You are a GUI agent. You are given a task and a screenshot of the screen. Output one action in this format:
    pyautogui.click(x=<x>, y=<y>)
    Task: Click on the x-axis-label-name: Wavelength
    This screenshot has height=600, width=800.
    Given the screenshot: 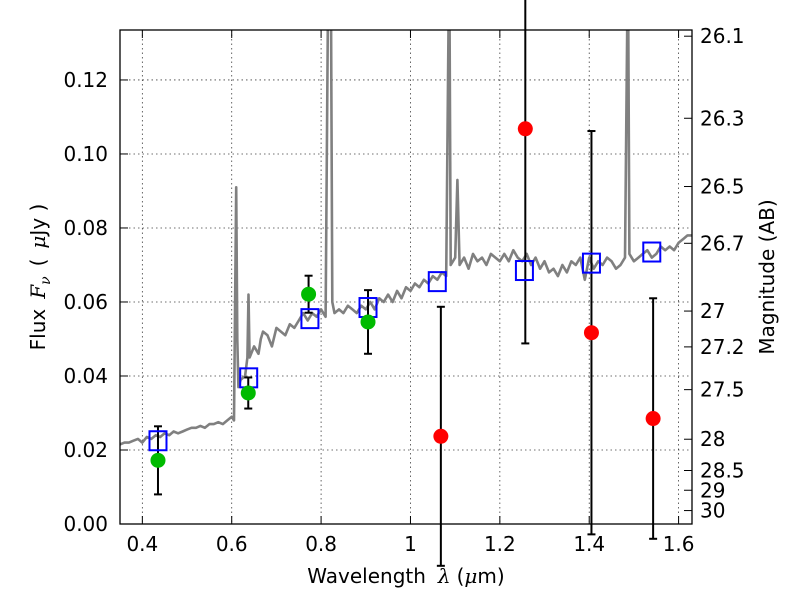 What is the action you would take?
    pyautogui.click(x=366, y=576)
    